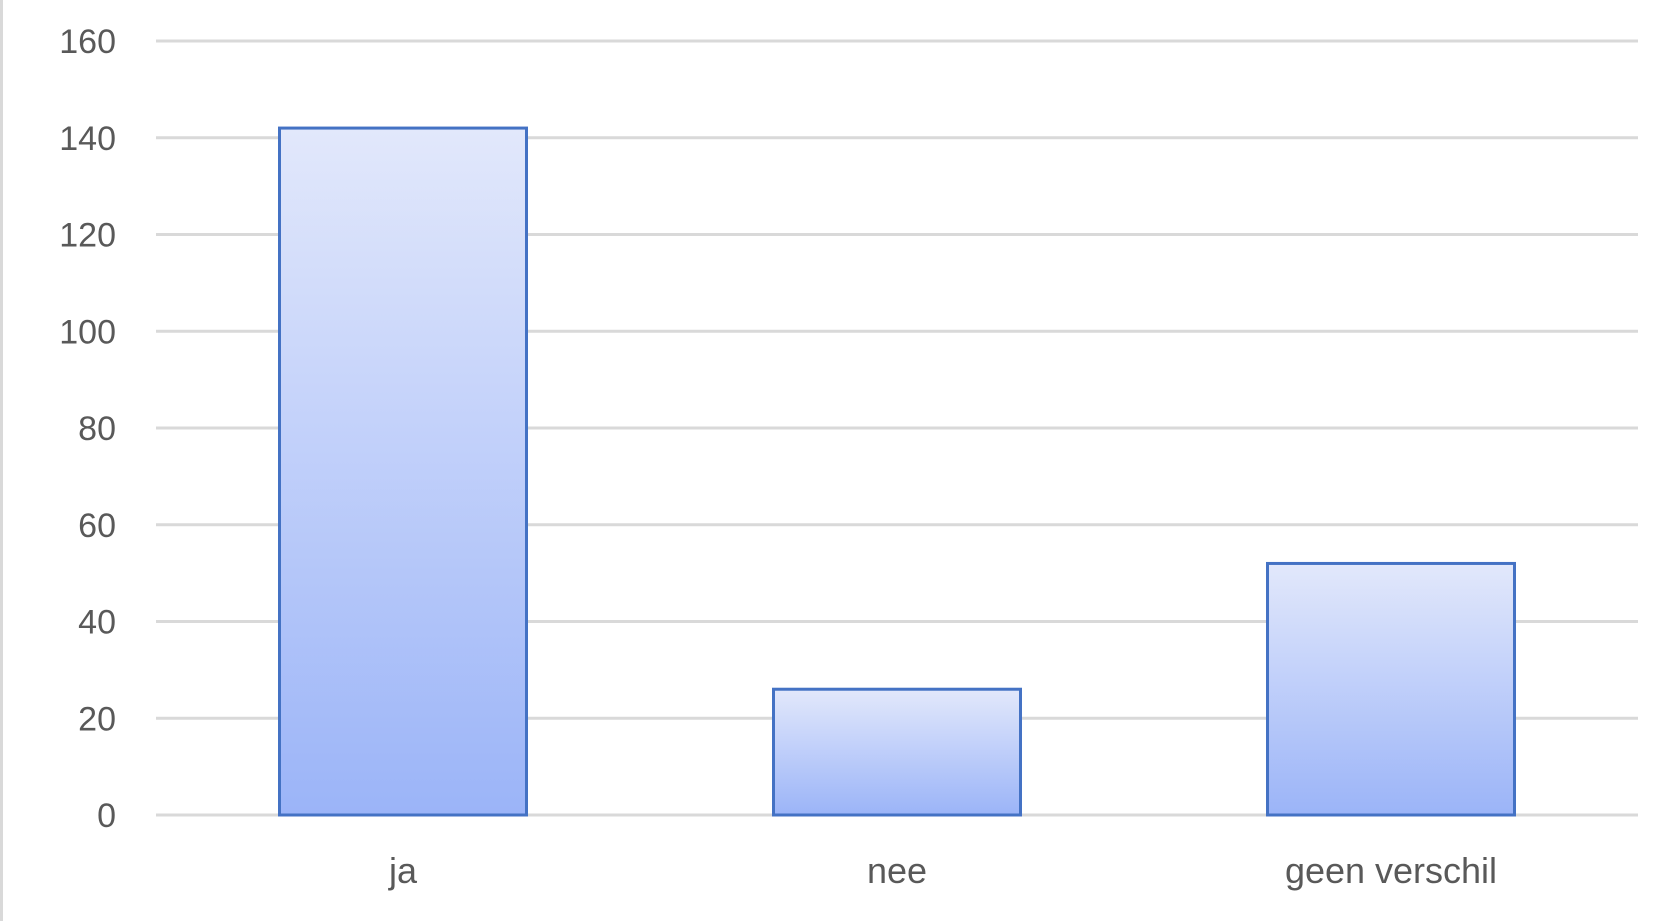 This screenshot has width=1665, height=921. Describe the element at coordinates (97, 623) in the screenshot. I see `y-tick-label-40: 40` at that location.